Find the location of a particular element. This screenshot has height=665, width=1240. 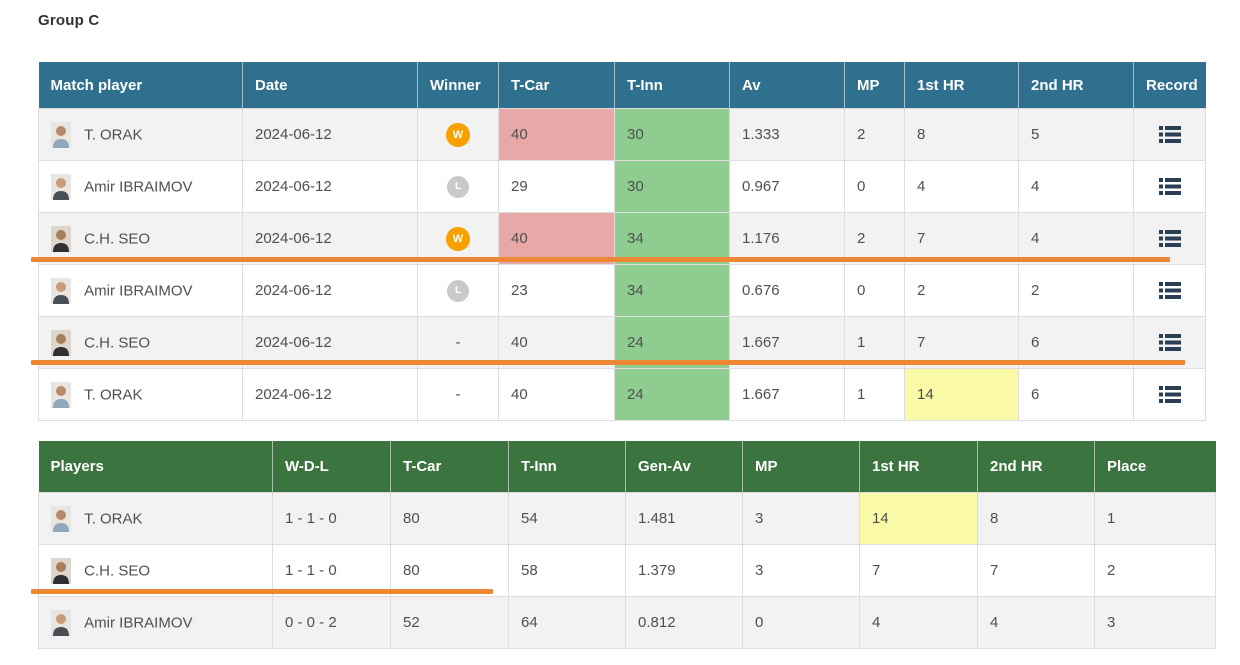

match-row-6: T. ORAK 2024-06-12 - 40 24 1.667 1 14 6 is located at coordinates (622, 394).